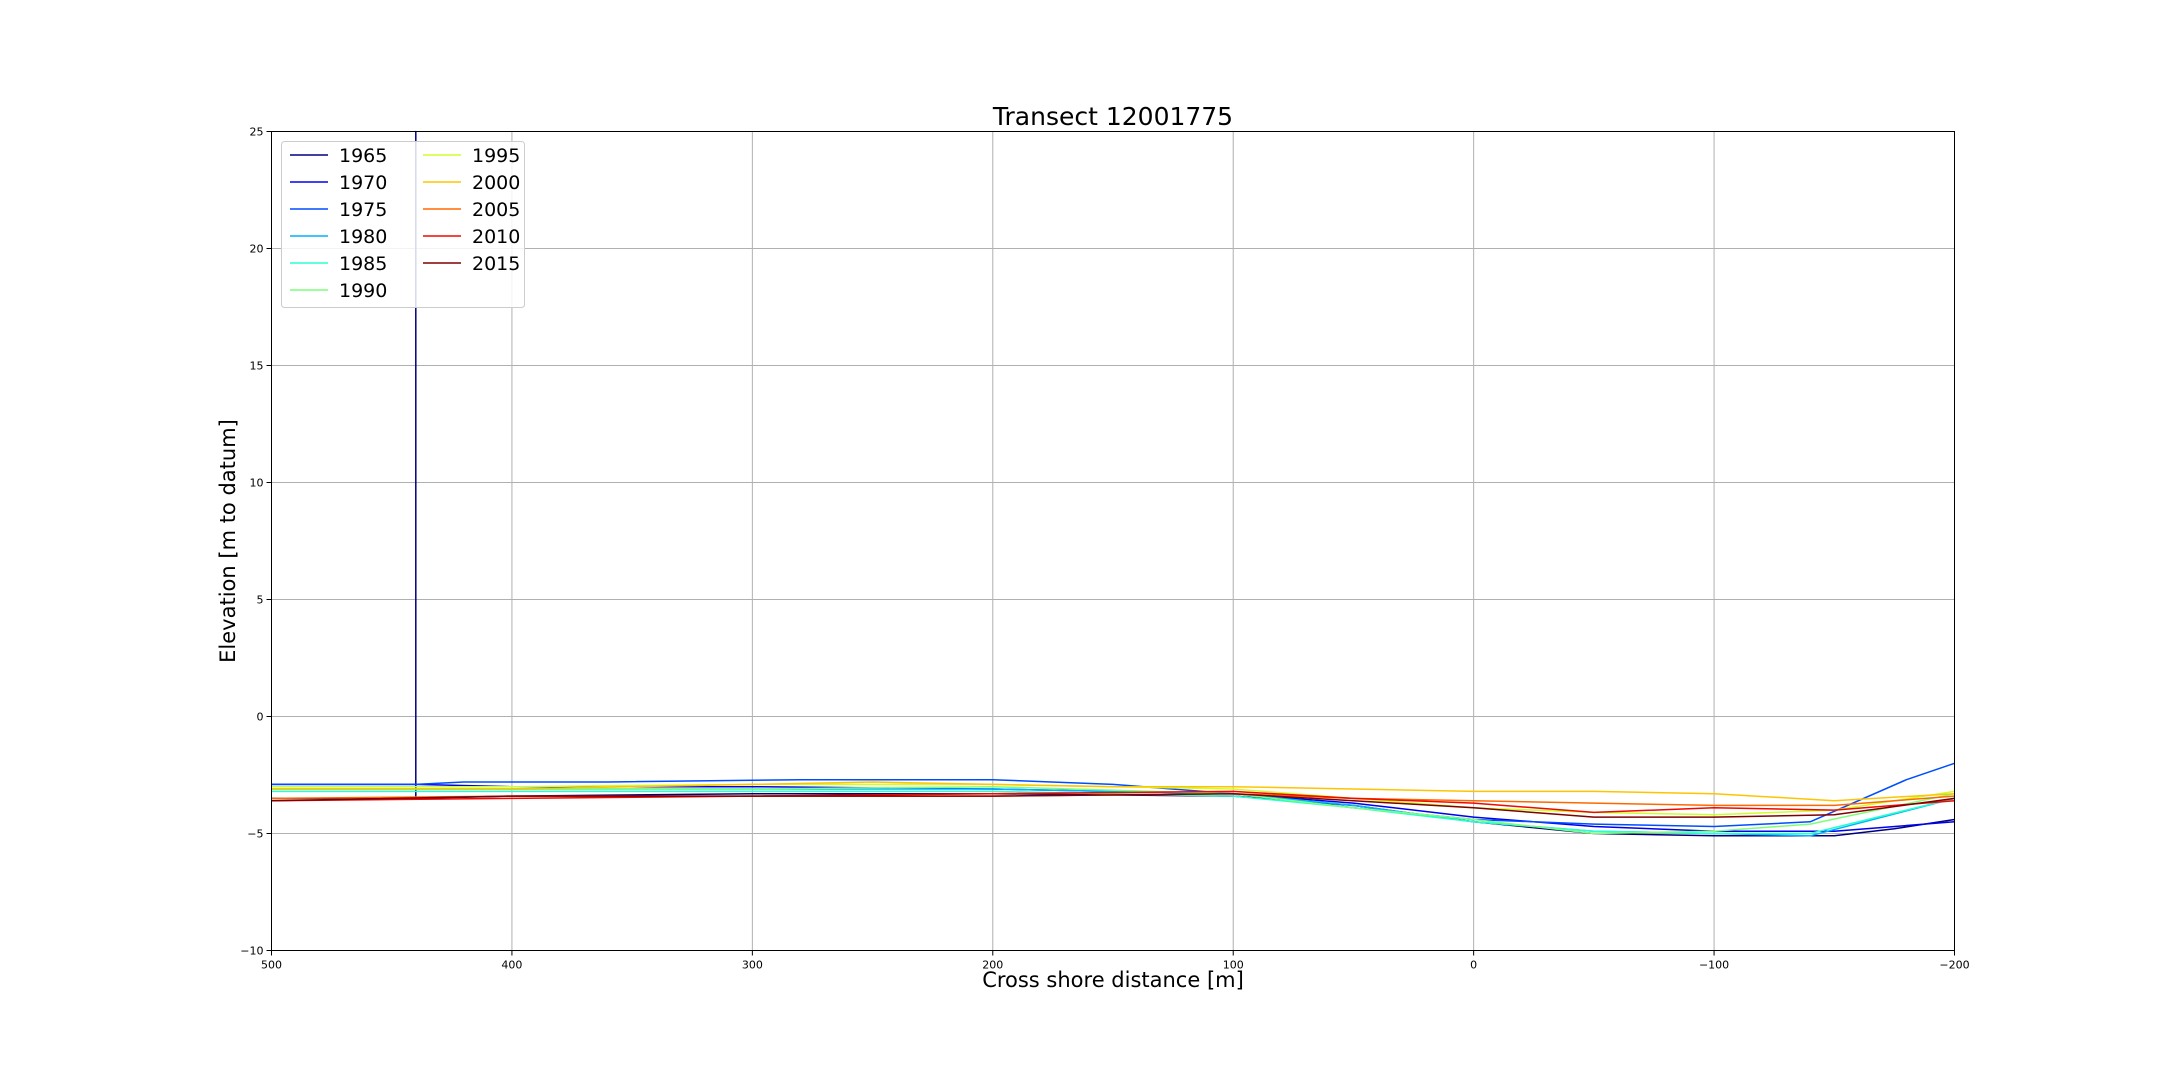 The height and width of the screenshot is (1080, 2160). What do you see at coordinates (363, 291) in the screenshot?
I see `legend-label: 1990` at bounding box center [363, 291].